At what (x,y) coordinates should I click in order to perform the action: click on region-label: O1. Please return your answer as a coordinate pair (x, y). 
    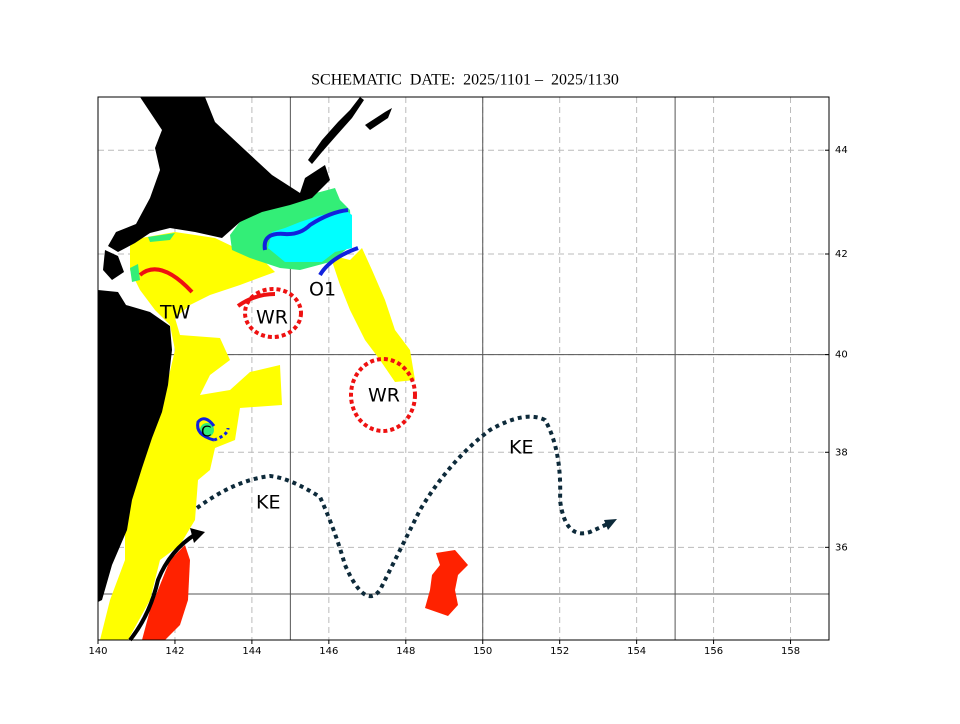
    Looking at the image, I should click on (322, 290).